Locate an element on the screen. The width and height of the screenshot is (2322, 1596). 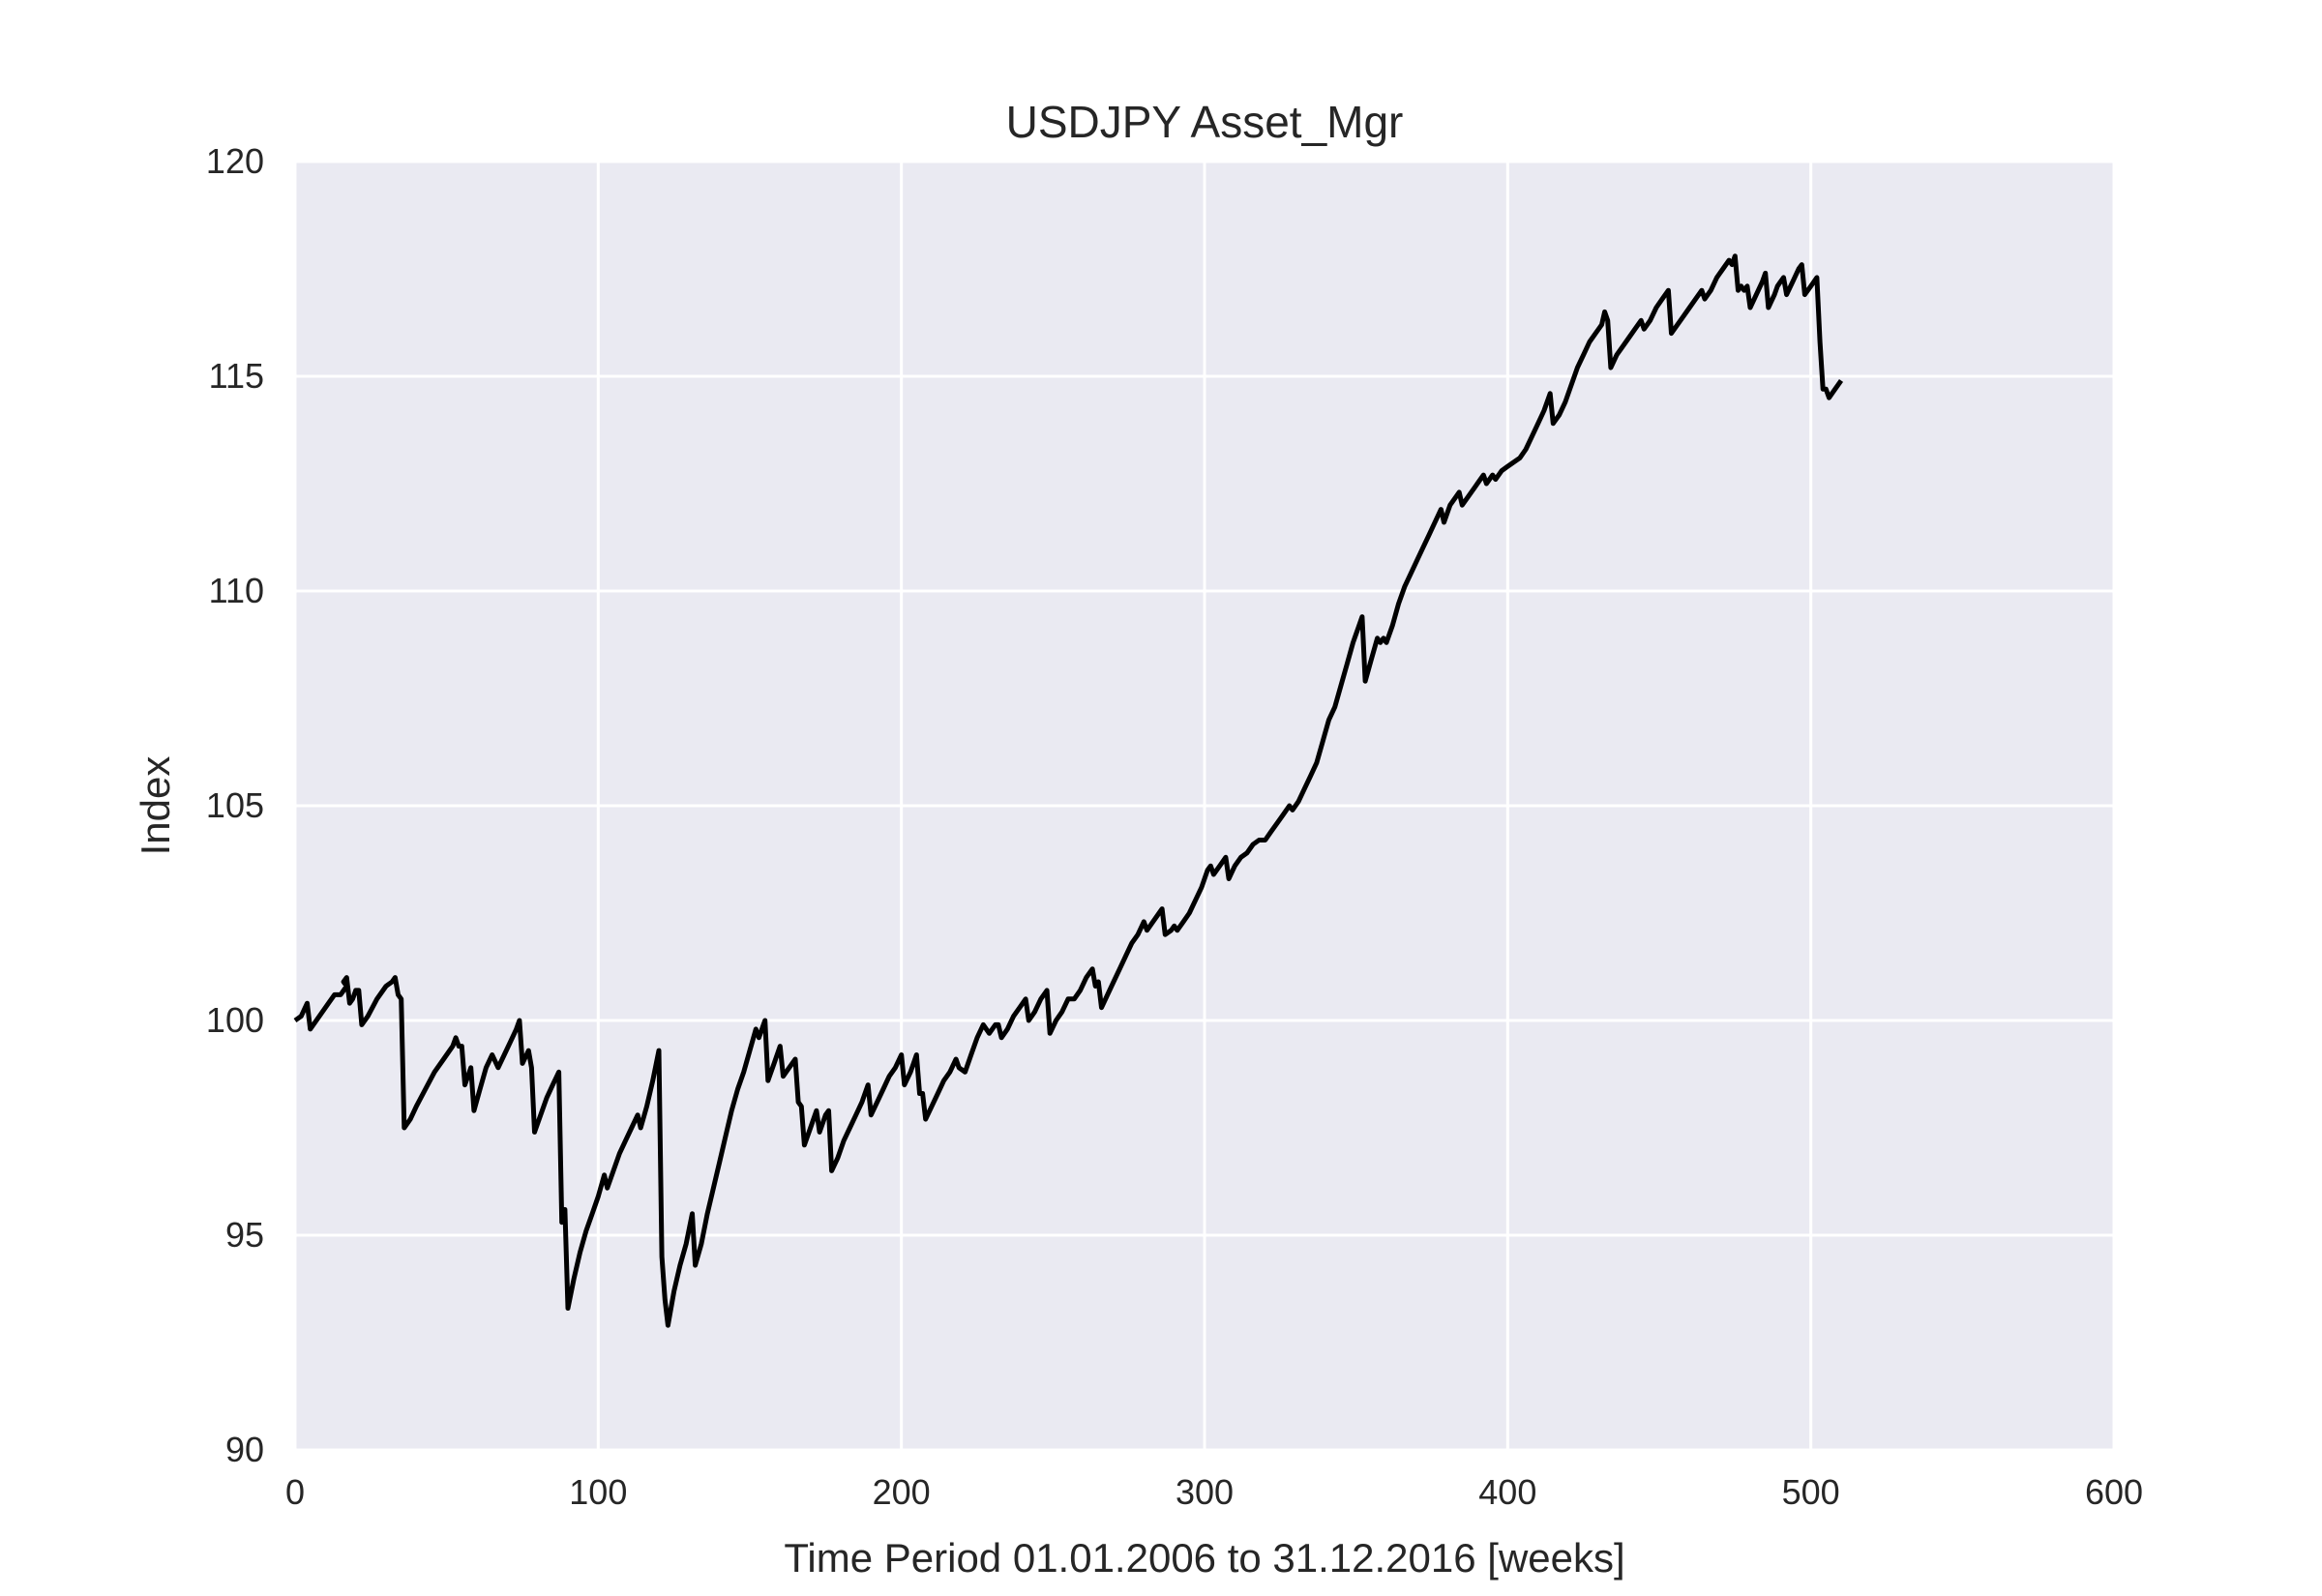
x-tick-label: 500 is located at coordinates (1811, 1492).